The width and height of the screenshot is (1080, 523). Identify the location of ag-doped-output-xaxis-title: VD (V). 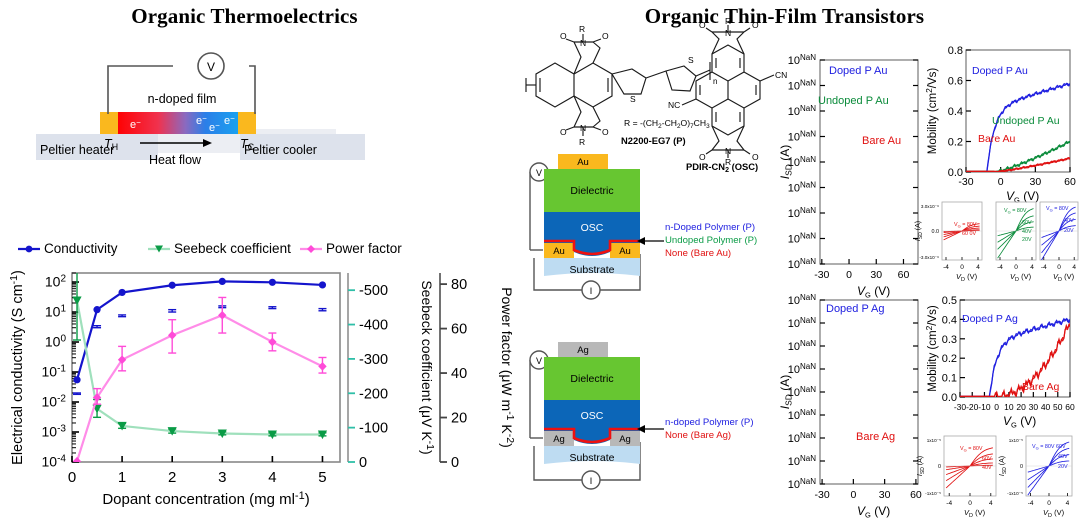
(1054, 513).